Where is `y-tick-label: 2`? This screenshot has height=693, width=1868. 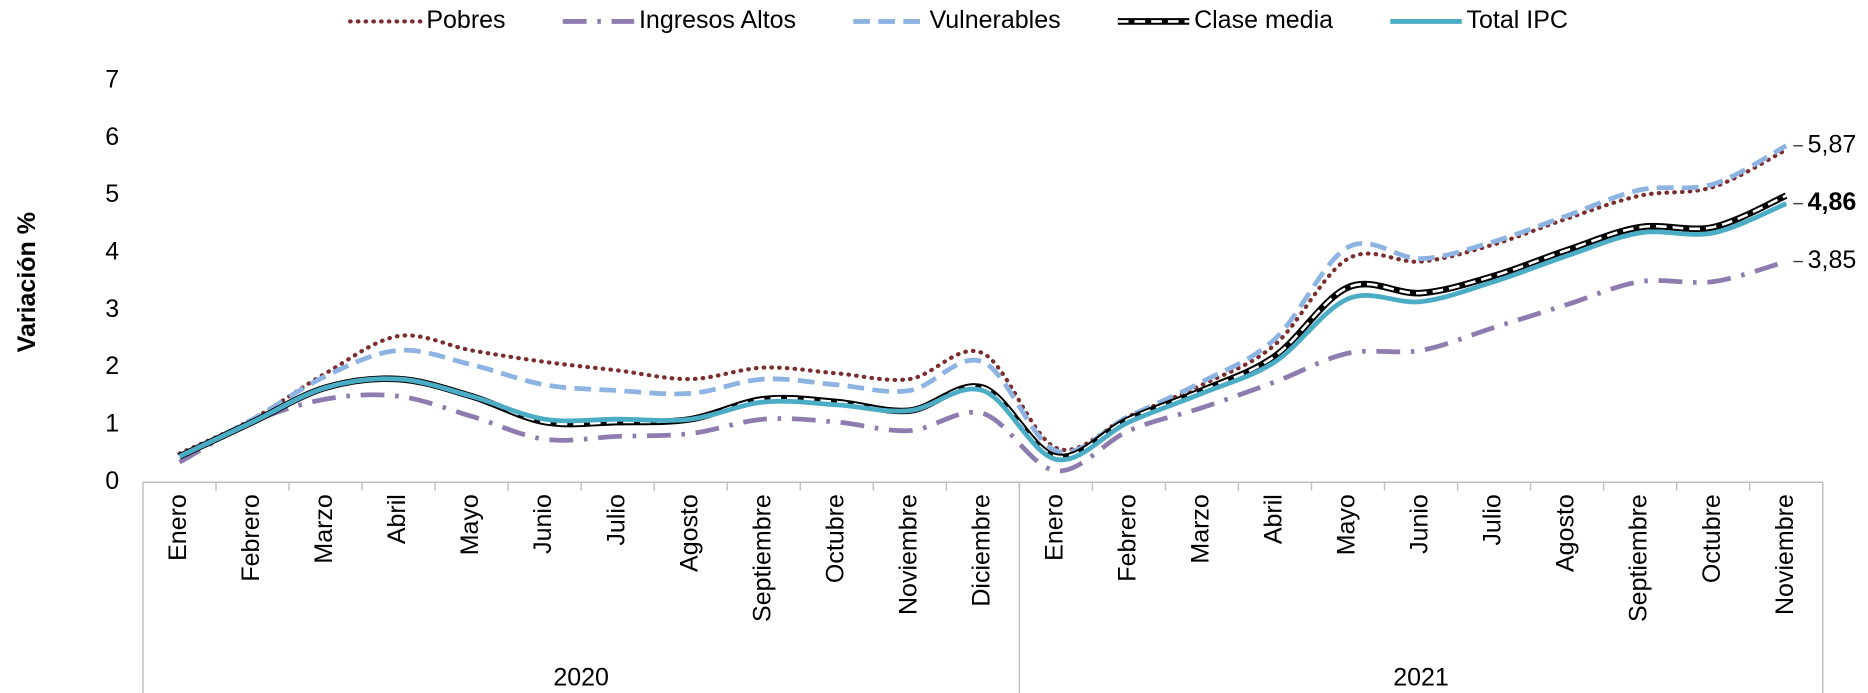
y-tick-label: 2 is located at coordinates (112, 366).